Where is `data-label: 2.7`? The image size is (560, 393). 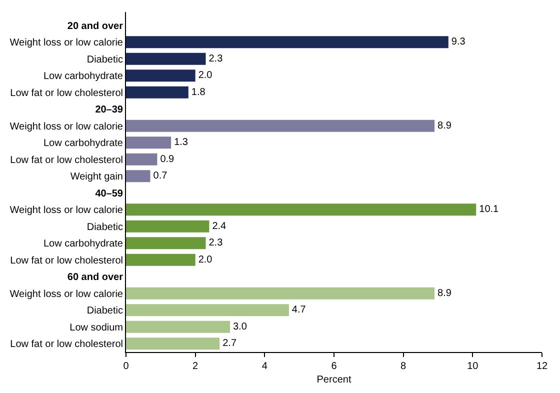 data-label: 2.7 is located at coordinates (229, 344).